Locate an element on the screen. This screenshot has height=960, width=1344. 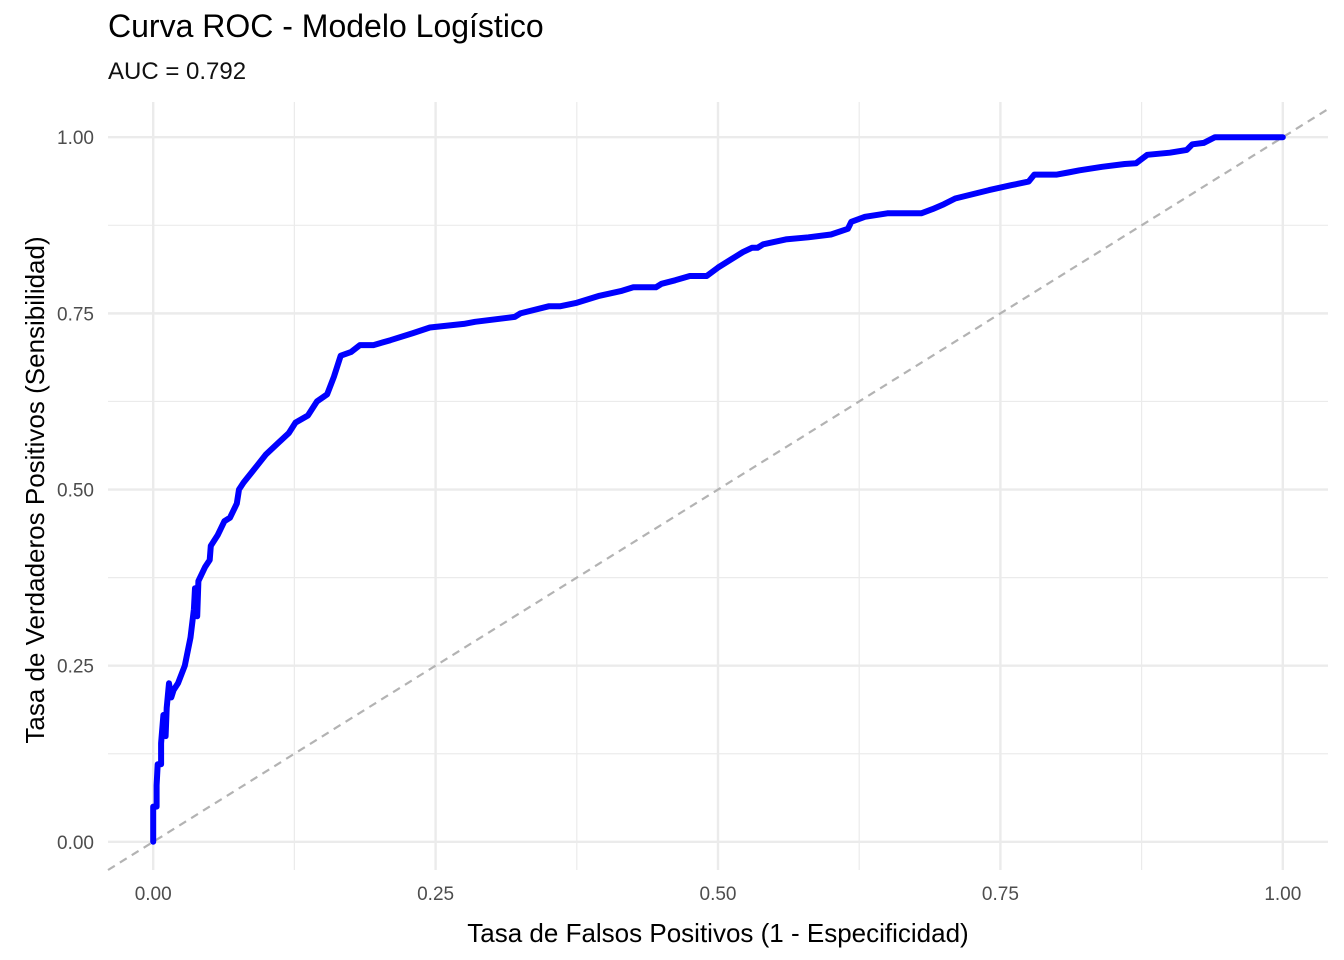
y-tick-label: 1.00 is located at coordinates (75, 138).